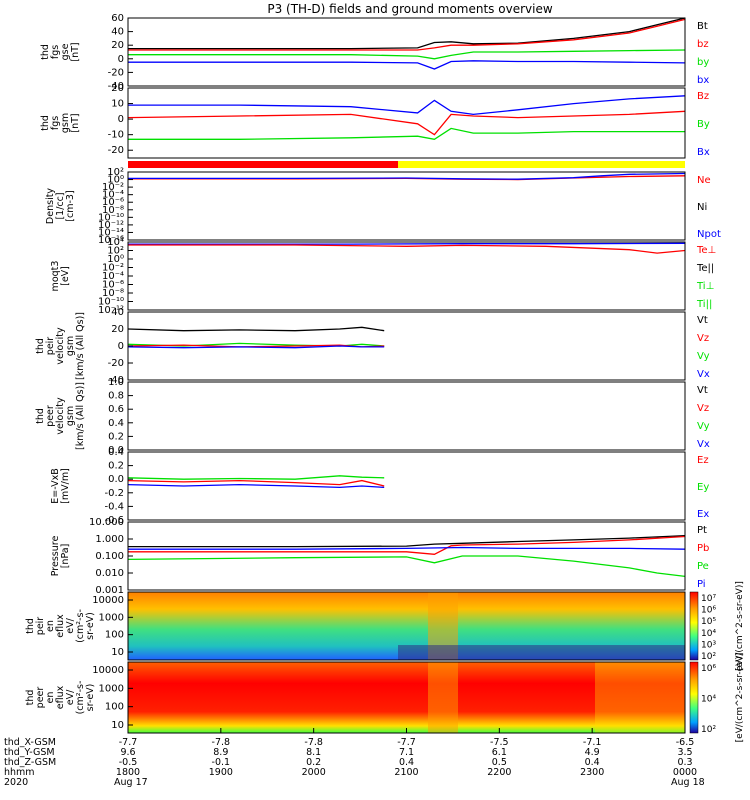 The image size is (750, 800). I want to click on xaxis-value: 0.2, so click(313, 762).